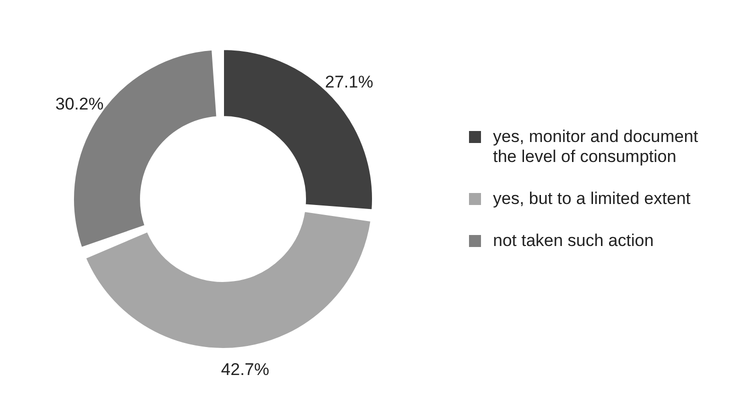  What do you see at coordinates (79, 104) in the screenshot?
I see `data-label: 30.2%` at bounding box center [79, 104].